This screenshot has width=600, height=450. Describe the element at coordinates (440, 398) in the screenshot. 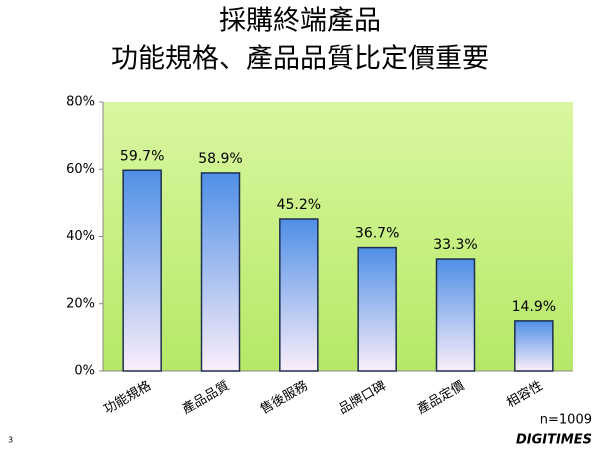

I see `x-tick-label: 產品定價` at that location.